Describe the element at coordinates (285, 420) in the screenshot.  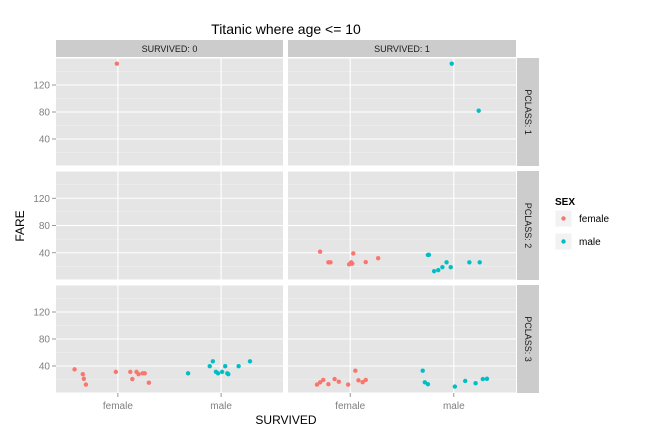
I see `x-axis-title: SURVIVED` at that location.